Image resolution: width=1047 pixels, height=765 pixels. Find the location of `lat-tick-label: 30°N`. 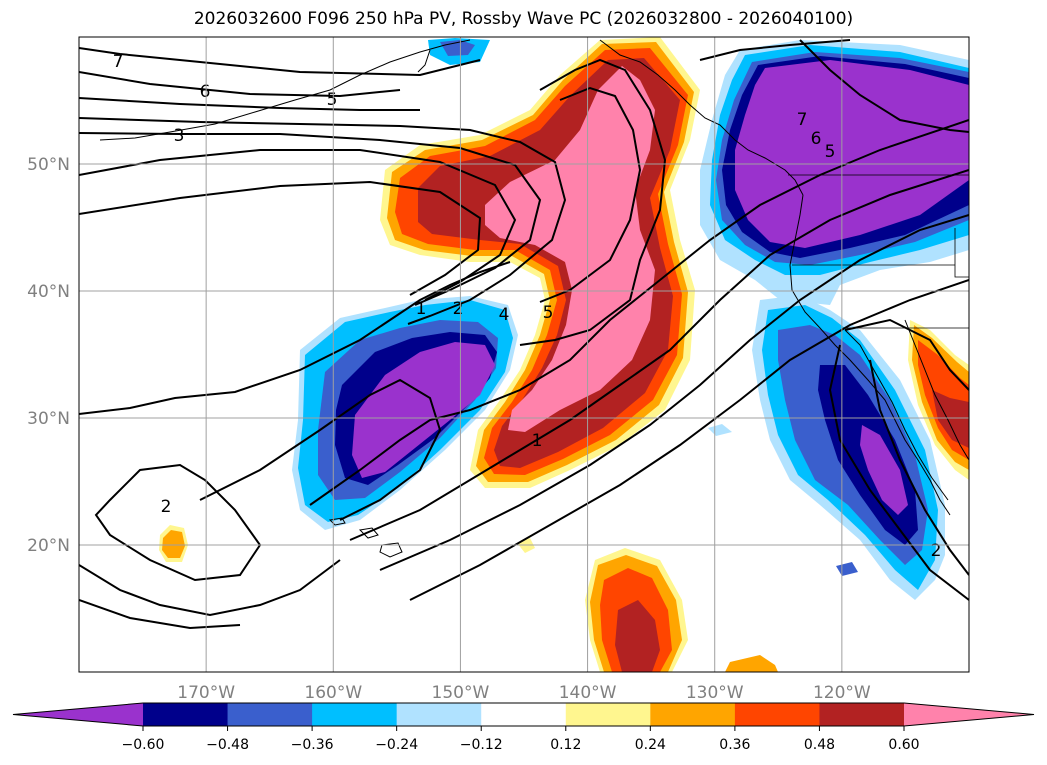

lat-tick-label: 30°N is located at coordinates (48, 419).